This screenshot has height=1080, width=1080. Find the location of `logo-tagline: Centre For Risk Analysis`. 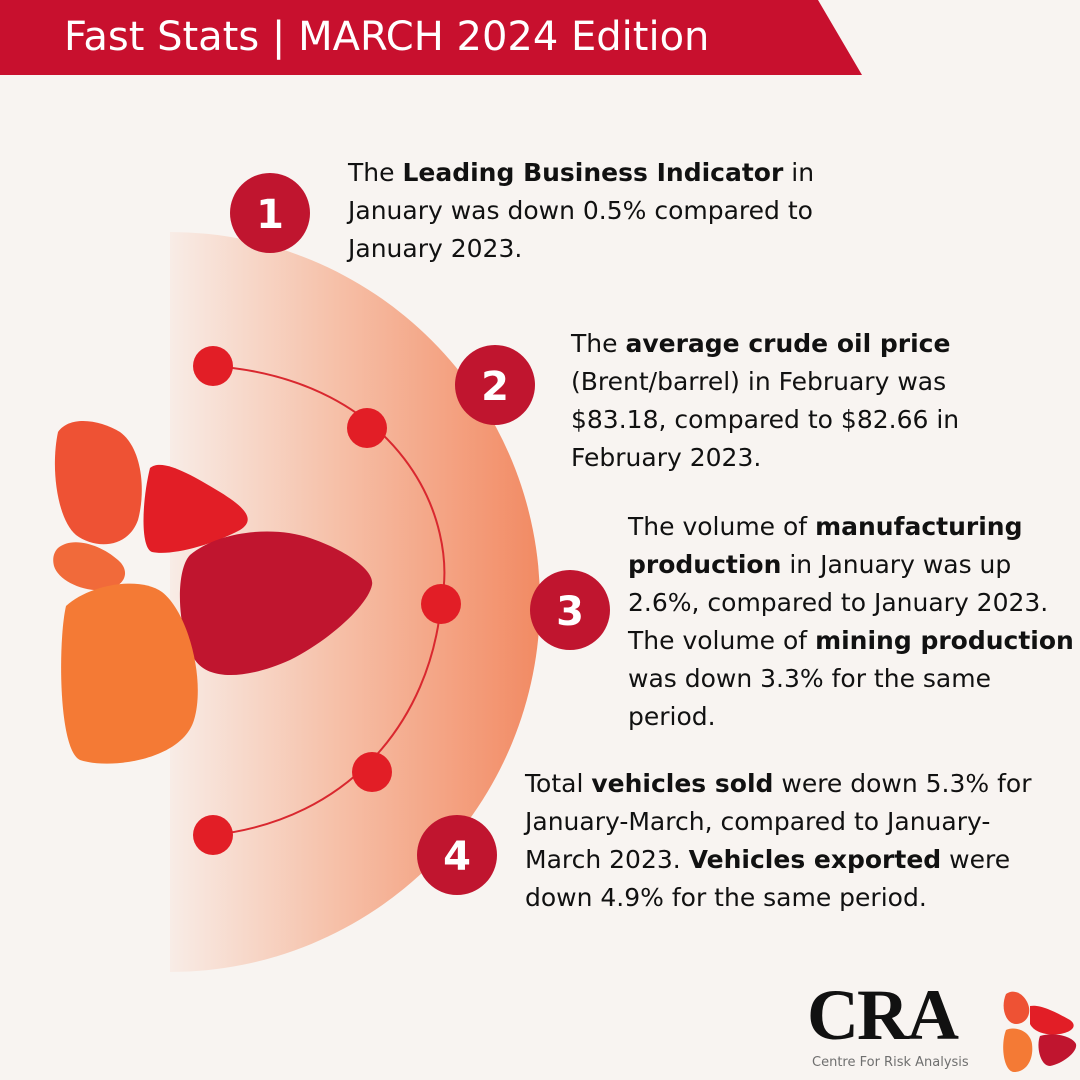

logo-tagline: Centre For Risk Analysis is located at coordinates (890, 1062).